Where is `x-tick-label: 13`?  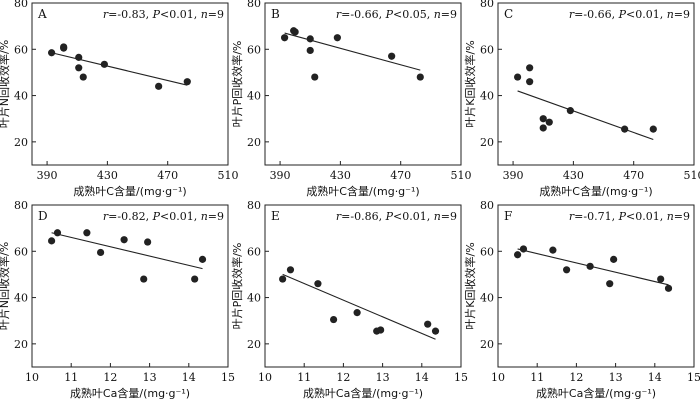 x-tick-label: 13 is located at coordinates (616, 377).